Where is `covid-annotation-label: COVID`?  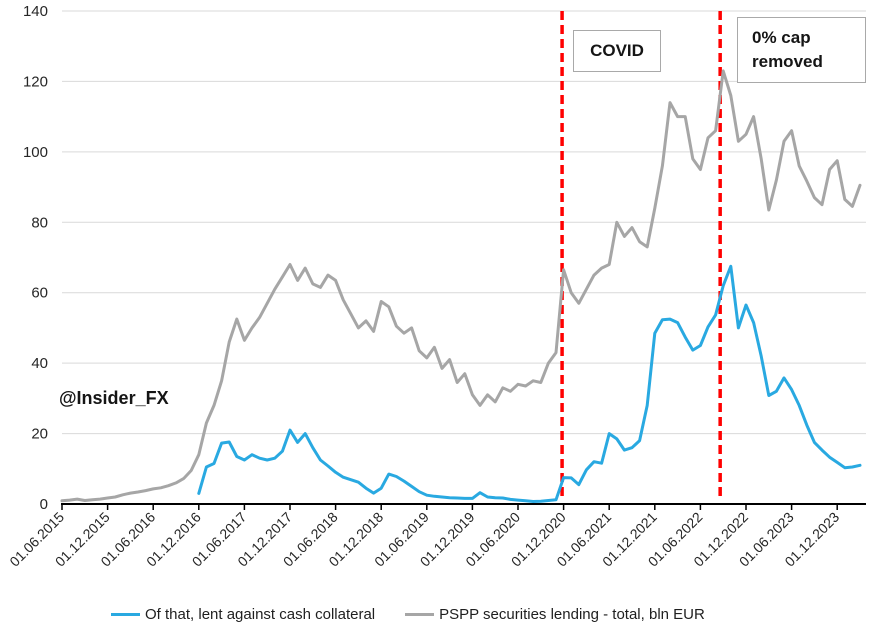
covid-annotation-label: COVID is located at coordinates (617, 50).